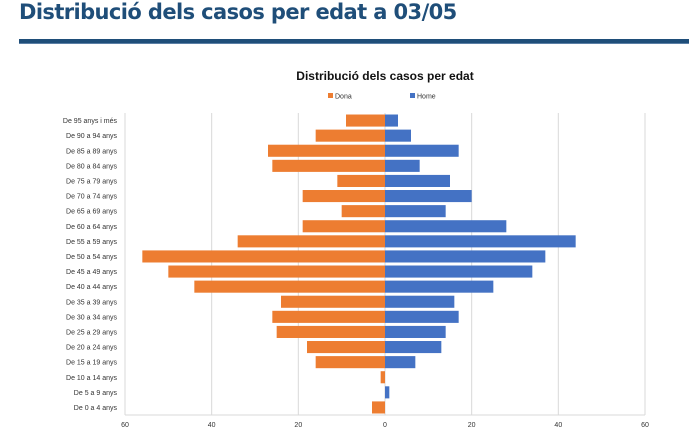 This screenshot has height=430, width=689. I want to click on category-label: De 65 a 69 anys, so click(91, 212).